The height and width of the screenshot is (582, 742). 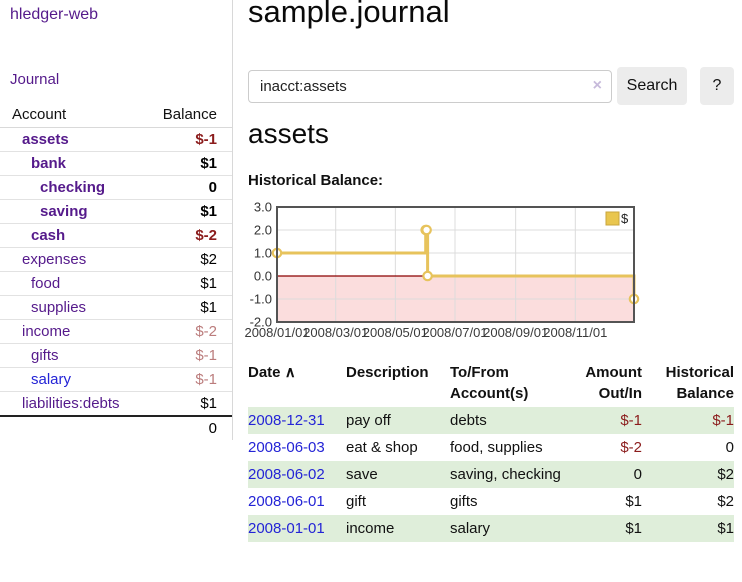 I want to click on sidebar-item-journal: Journal, so click(x=35, y=79).